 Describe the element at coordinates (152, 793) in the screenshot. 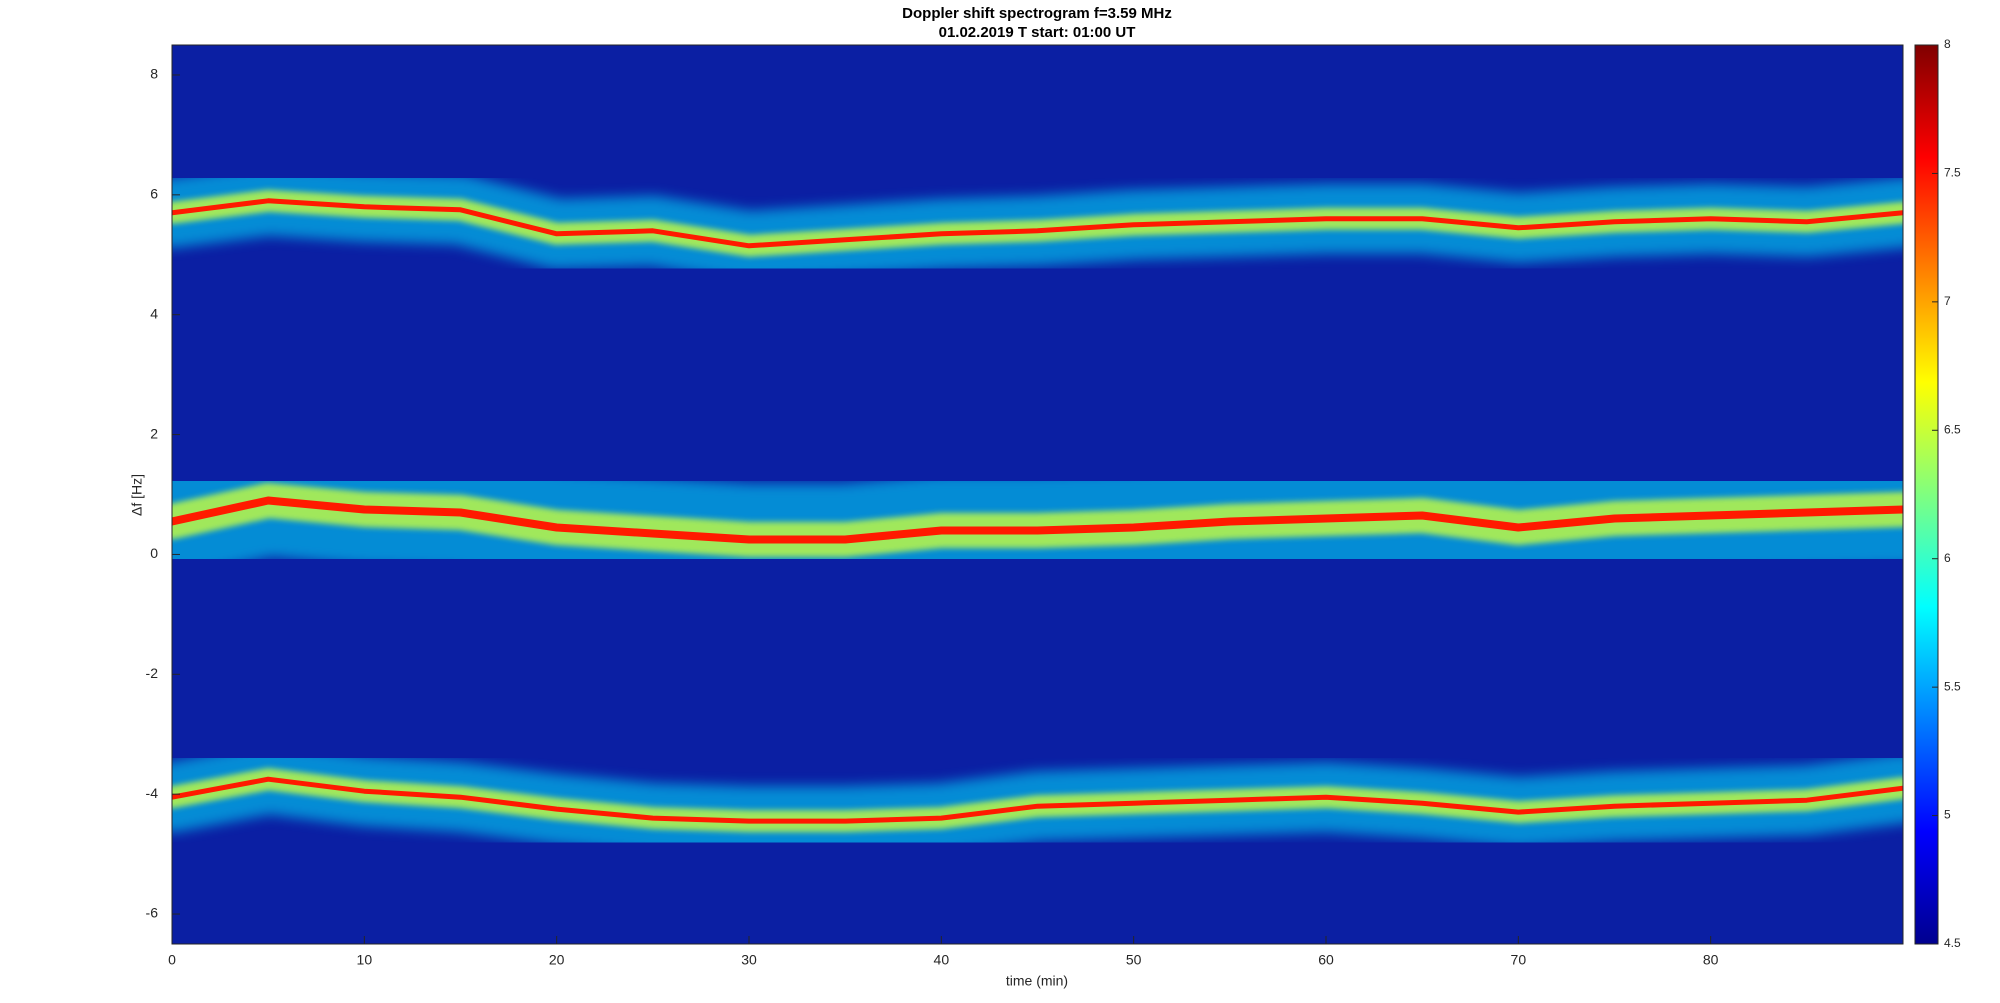

I see `y-tick-label: -4` at that location.